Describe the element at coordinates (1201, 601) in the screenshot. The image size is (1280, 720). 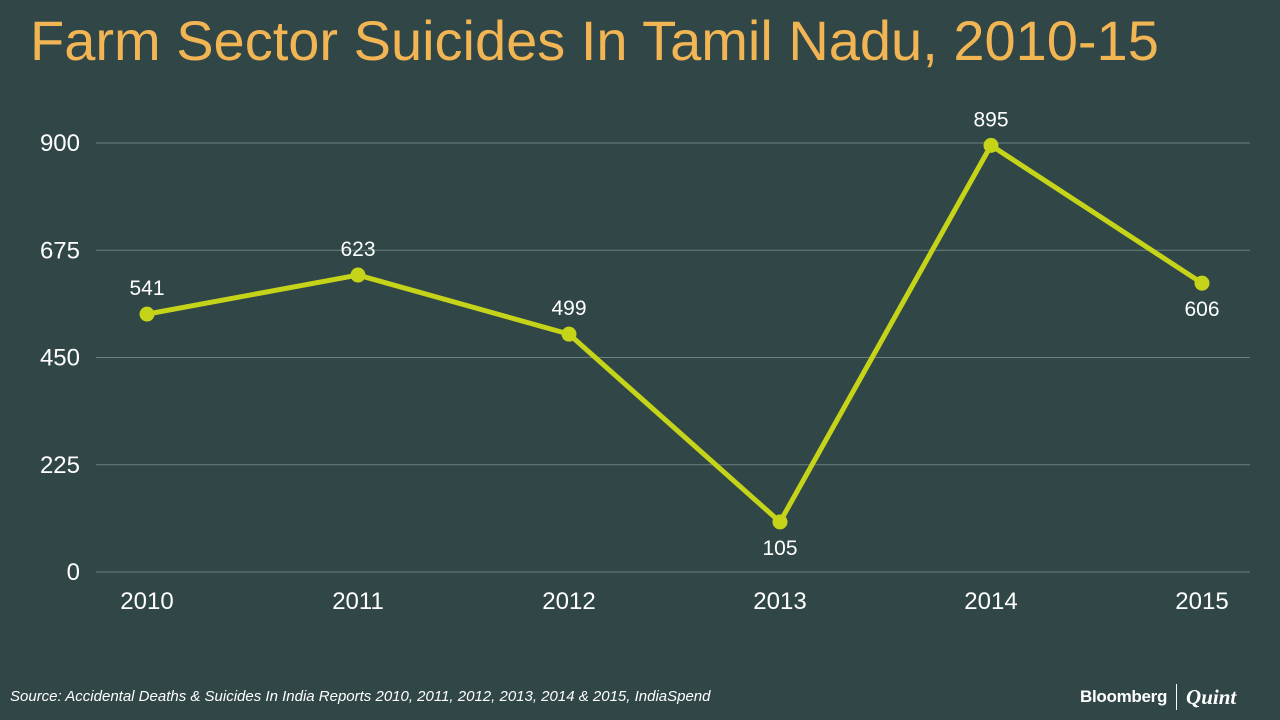
I see `x-tick-label: 2015` at that location.